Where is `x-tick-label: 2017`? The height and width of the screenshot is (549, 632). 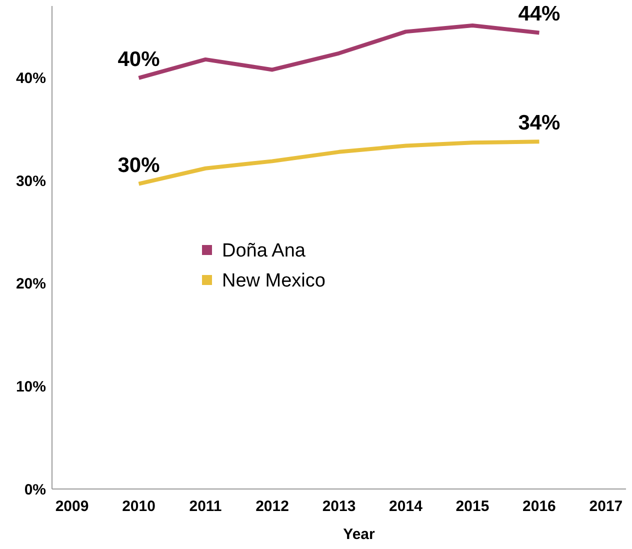
x-tick-label: 2017 is located at coordinates (606, 506).